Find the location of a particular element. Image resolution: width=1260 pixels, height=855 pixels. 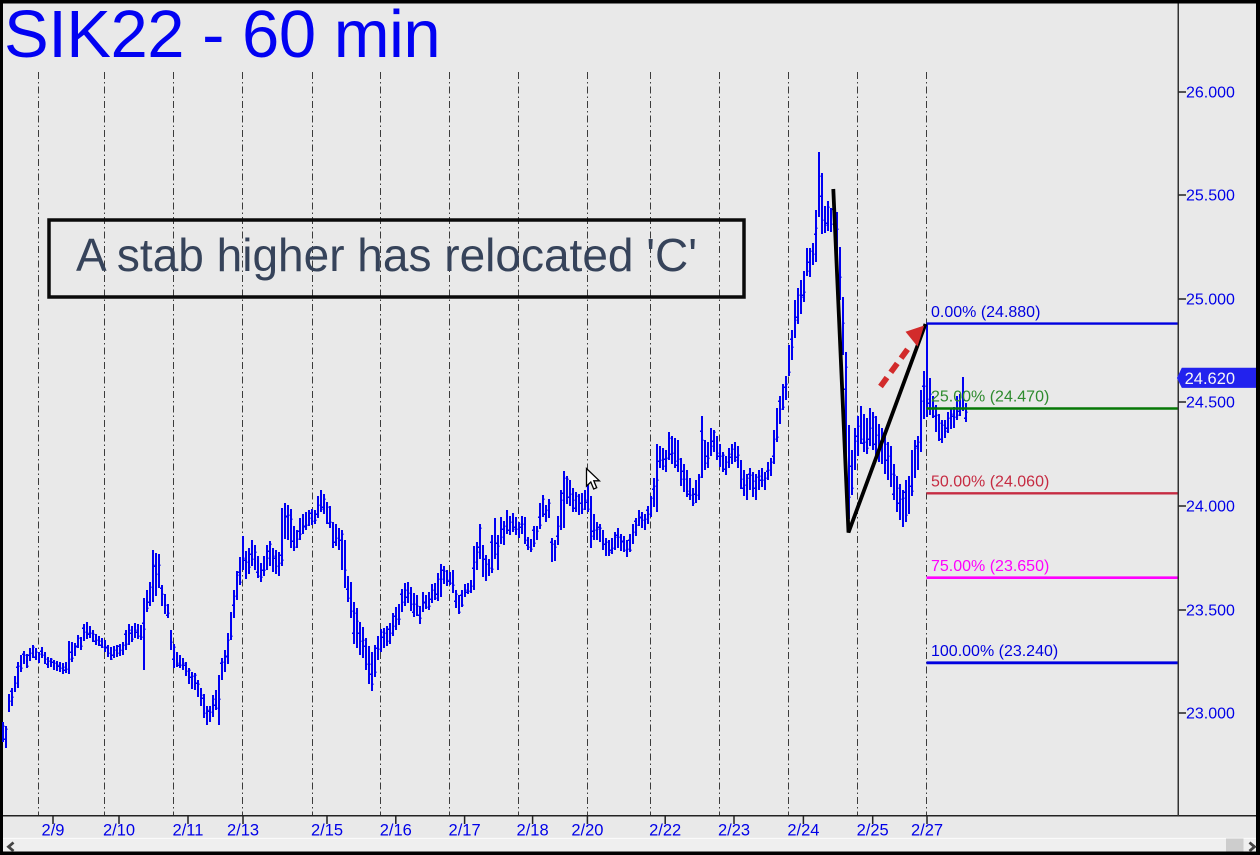

svg-text: 25.500 is located at coordinates (1210, 196).